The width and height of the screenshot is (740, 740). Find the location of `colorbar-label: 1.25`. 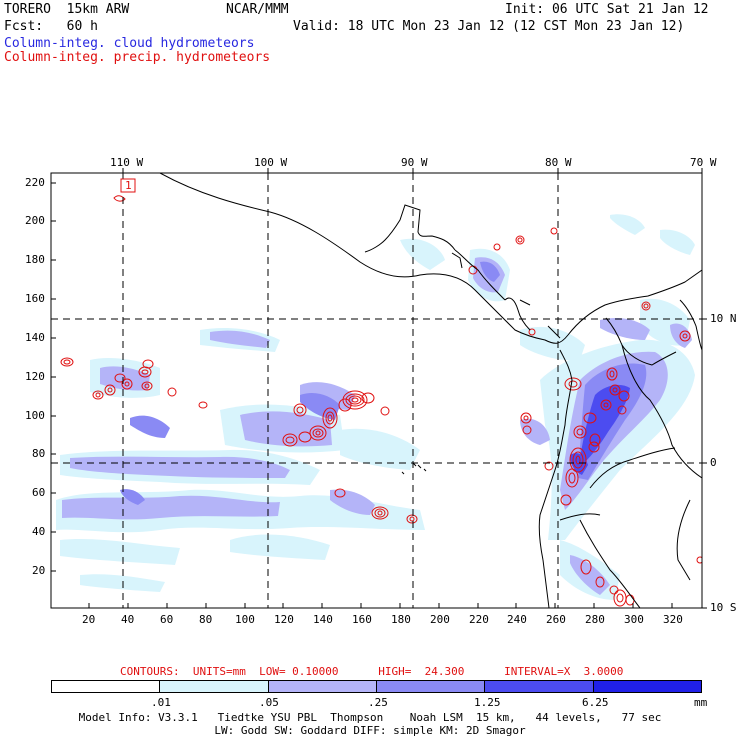

colorbar-label: 1.25 is located at coordinates (487, 702).